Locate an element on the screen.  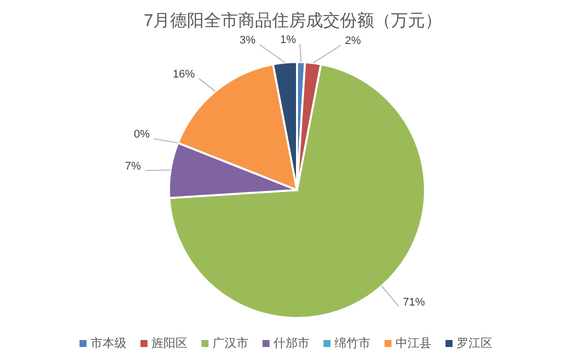
data-label: 71% is located at coordinates (414, 302).